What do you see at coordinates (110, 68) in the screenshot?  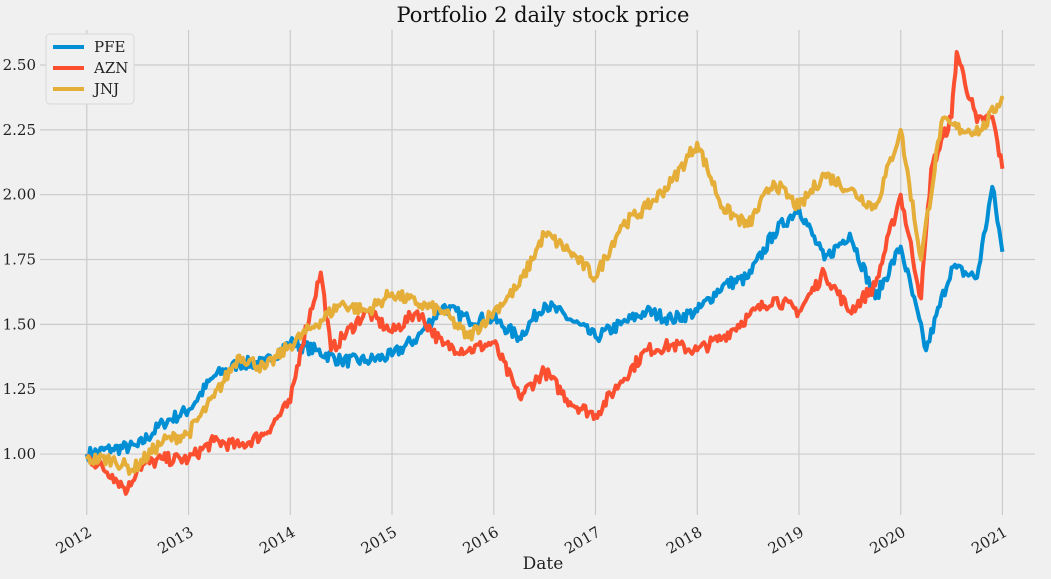 I see `legend-label: AZN` at bounding box center [110, 68].